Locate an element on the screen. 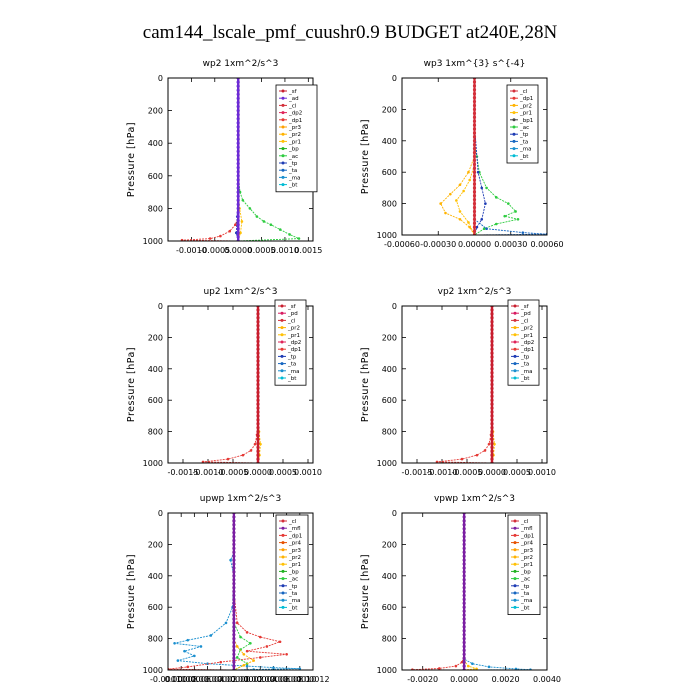 The height and width of the screenshot is (700, 700). legend-label: _mfl is located at coordinates (294, 529).